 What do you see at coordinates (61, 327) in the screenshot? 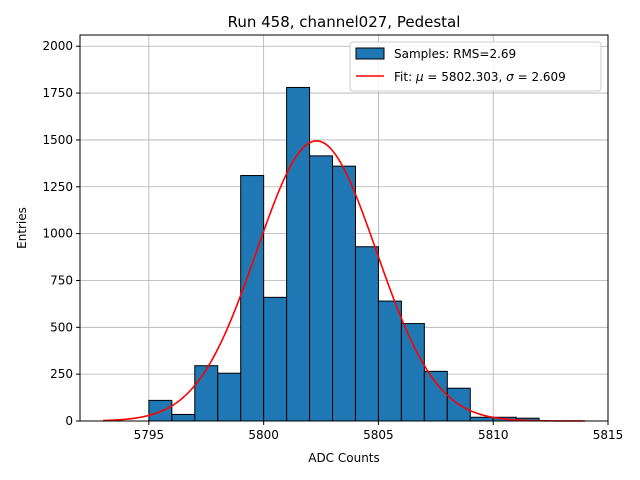
I see `y-tick-label: 500` at bounding box center [61, 327].